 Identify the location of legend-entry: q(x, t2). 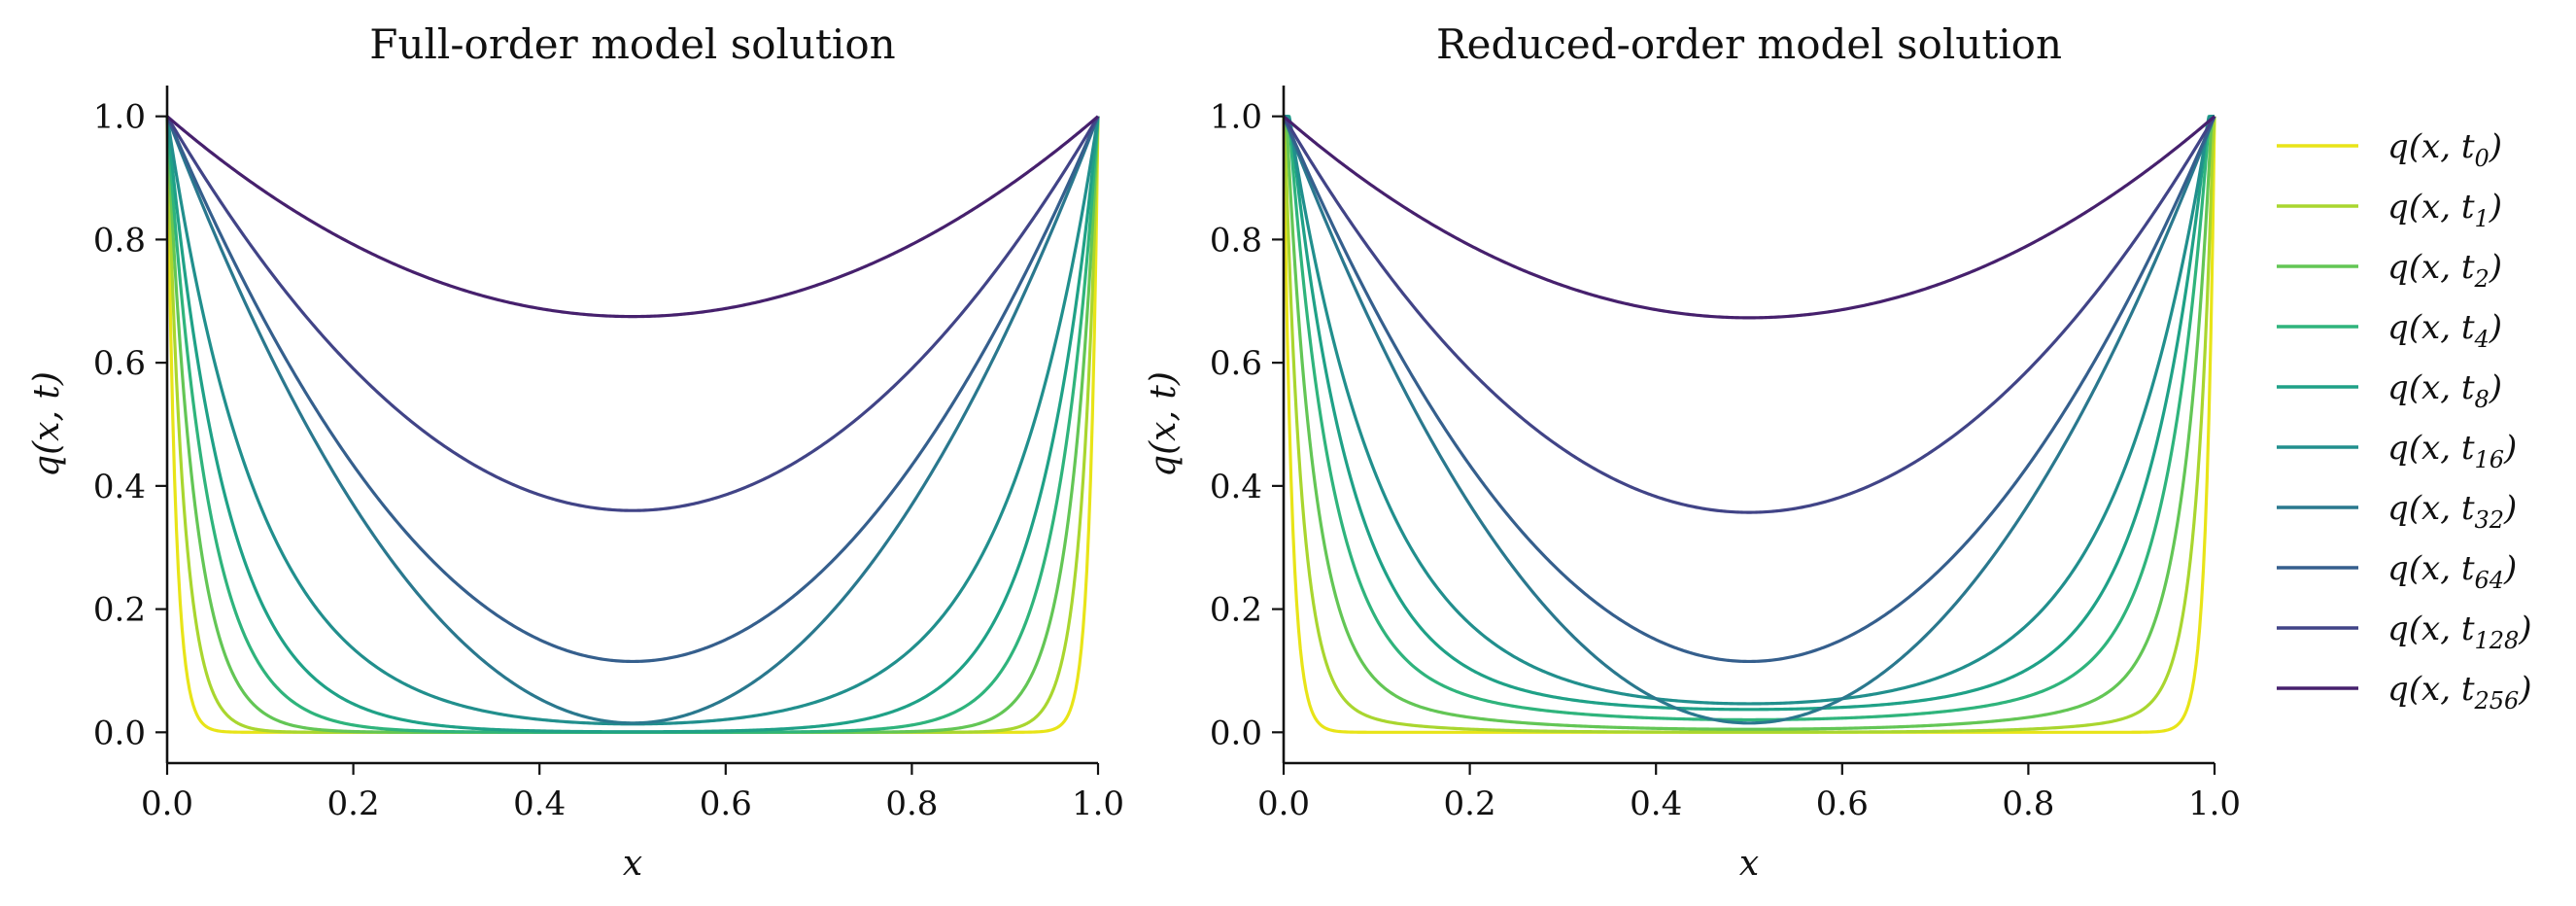
(2389, 270).